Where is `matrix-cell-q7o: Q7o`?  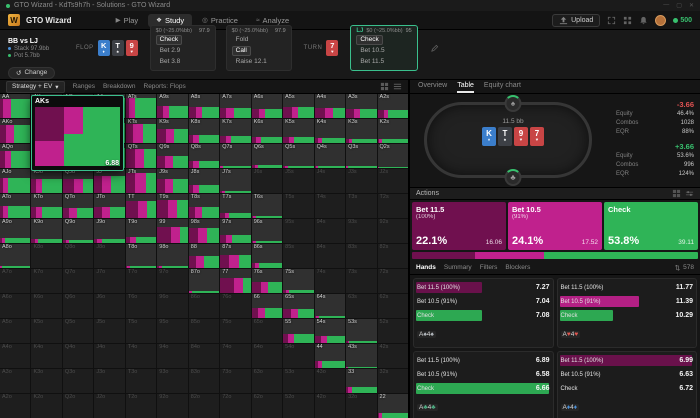
matrix-cell-q7o: Q7o is located at coordinates (78, 281).